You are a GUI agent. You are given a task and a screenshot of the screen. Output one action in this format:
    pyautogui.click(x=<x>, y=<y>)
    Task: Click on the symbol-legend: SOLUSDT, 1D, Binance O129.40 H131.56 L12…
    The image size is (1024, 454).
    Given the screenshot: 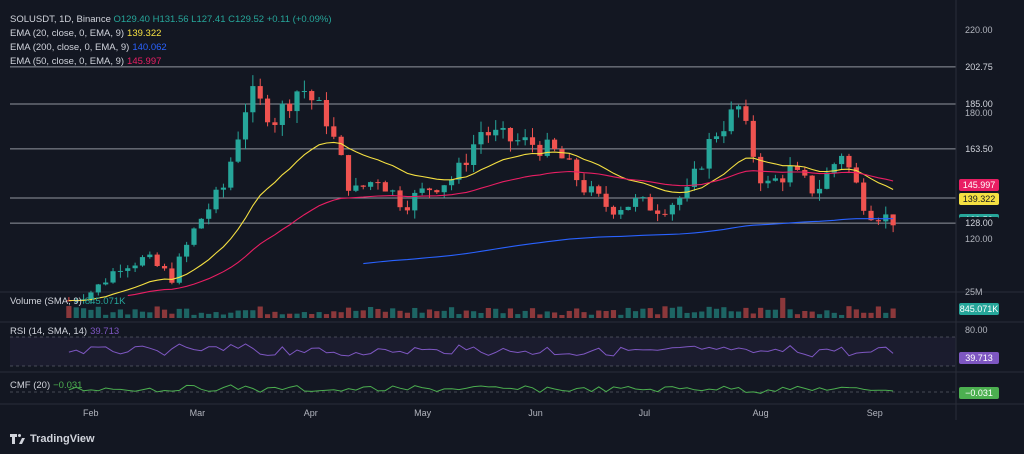 What is the action you would take?
    pyautogui.click(x=171, y=20)
    